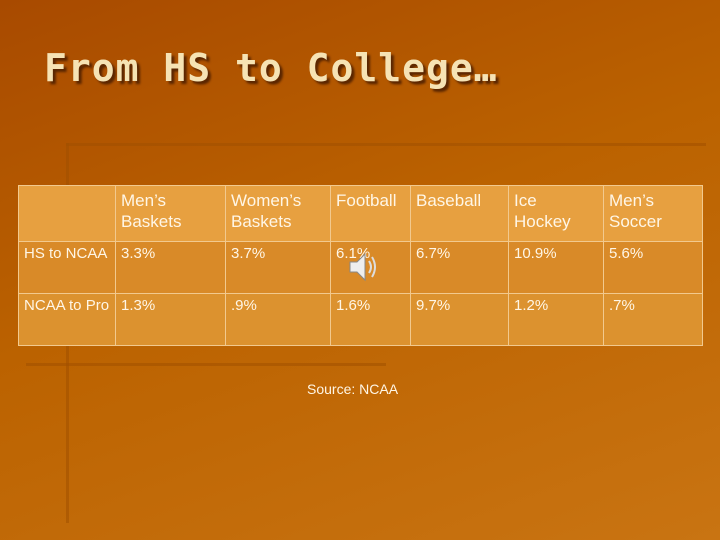  I want to click on data-cell: 6.1%, so click(370, 267).